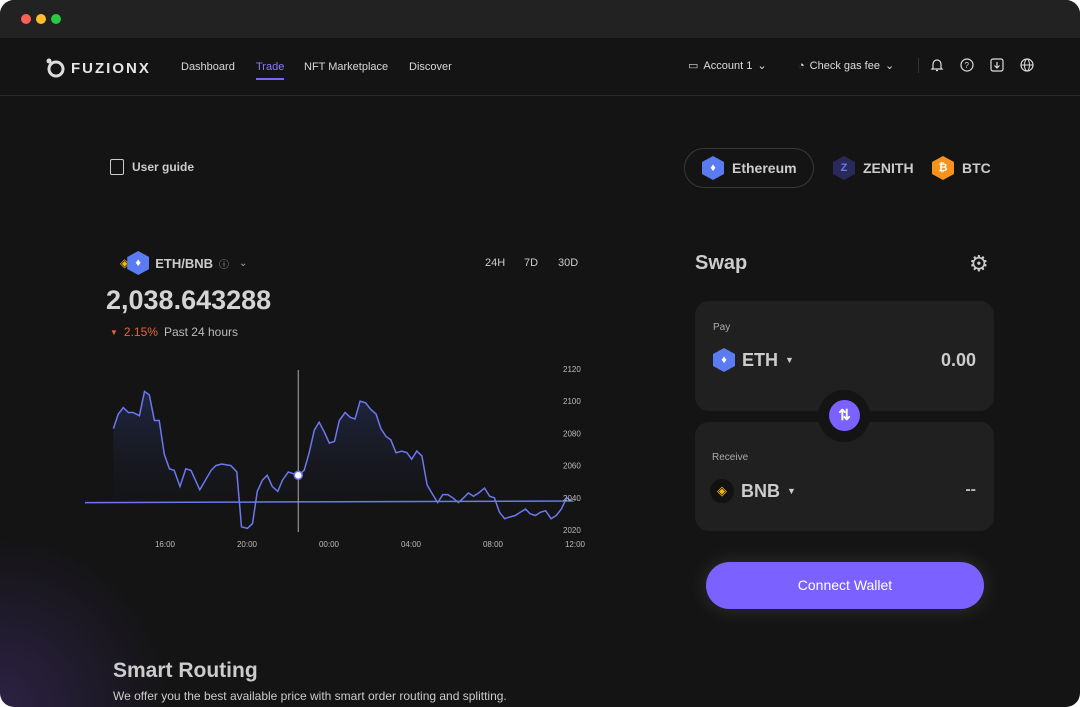 This screenshot has height=707, width=1080. Describe the element at coordinates (247, 544) in the screenshot. I see `x-tick-label: 20:00` at that location.